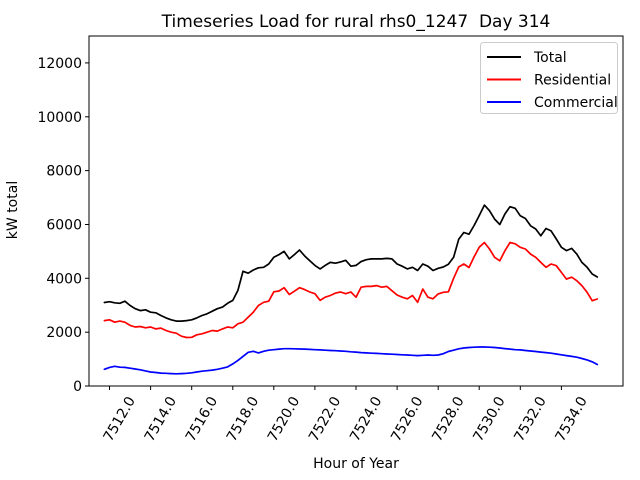  I want to click on y-tick-label: 2000, so click(64, 333).